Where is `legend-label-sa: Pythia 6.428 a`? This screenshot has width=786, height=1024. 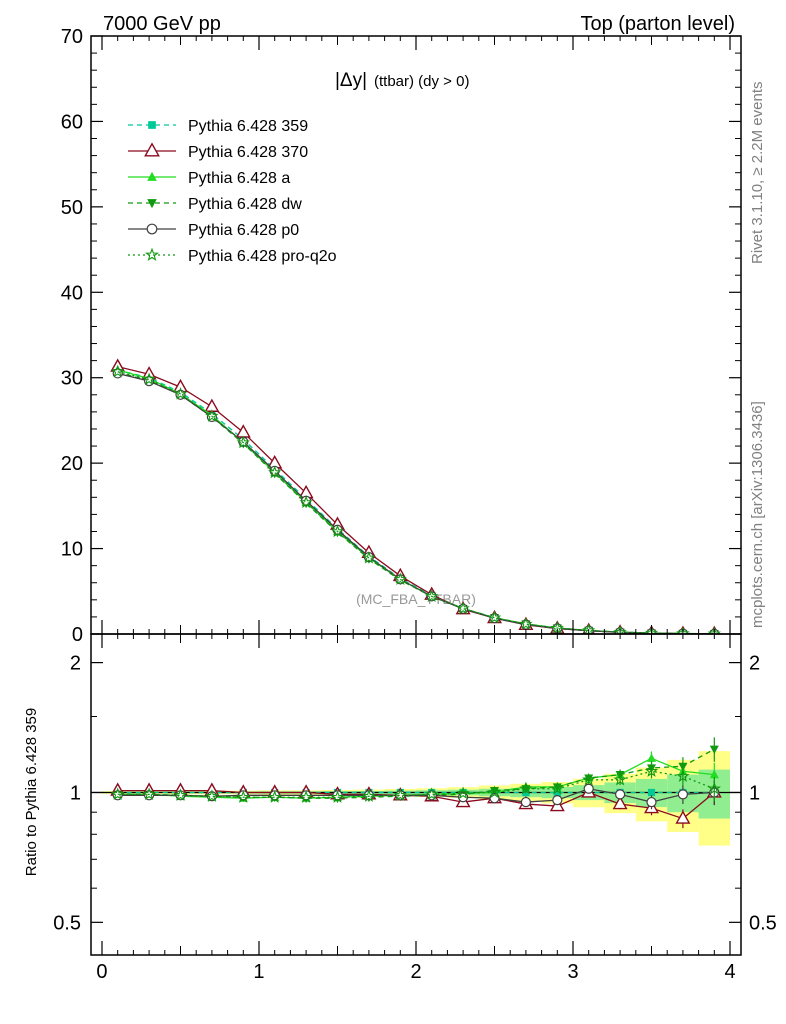 legend-label-sa: Pythia 6.428 a is located at coordinates (239, 178).